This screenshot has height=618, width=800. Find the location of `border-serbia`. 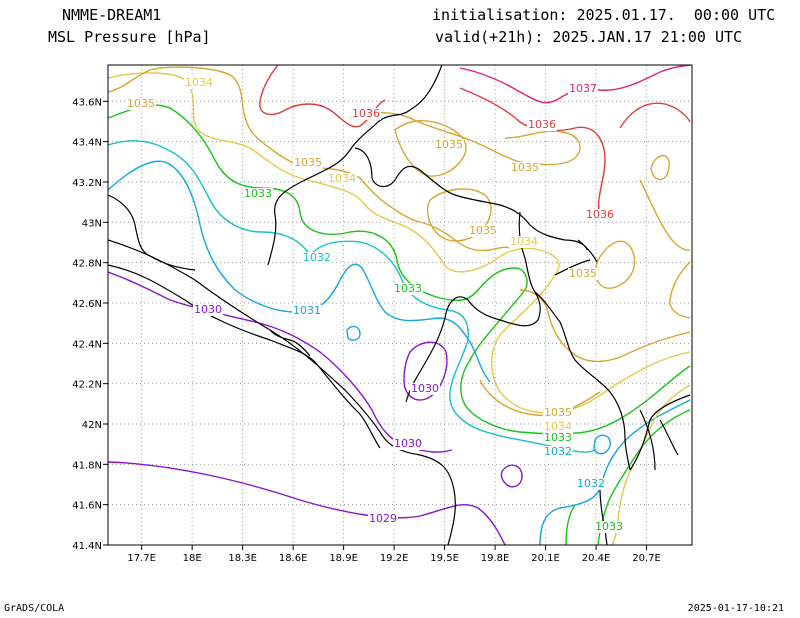

border-serbia is located at coordinates (471, 199).